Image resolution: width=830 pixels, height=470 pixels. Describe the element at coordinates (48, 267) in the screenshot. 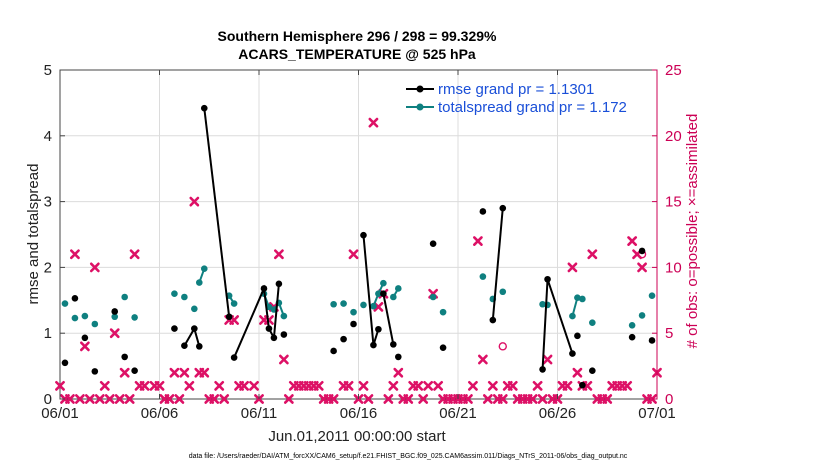

I see `y-tick-label: 2` at that location.